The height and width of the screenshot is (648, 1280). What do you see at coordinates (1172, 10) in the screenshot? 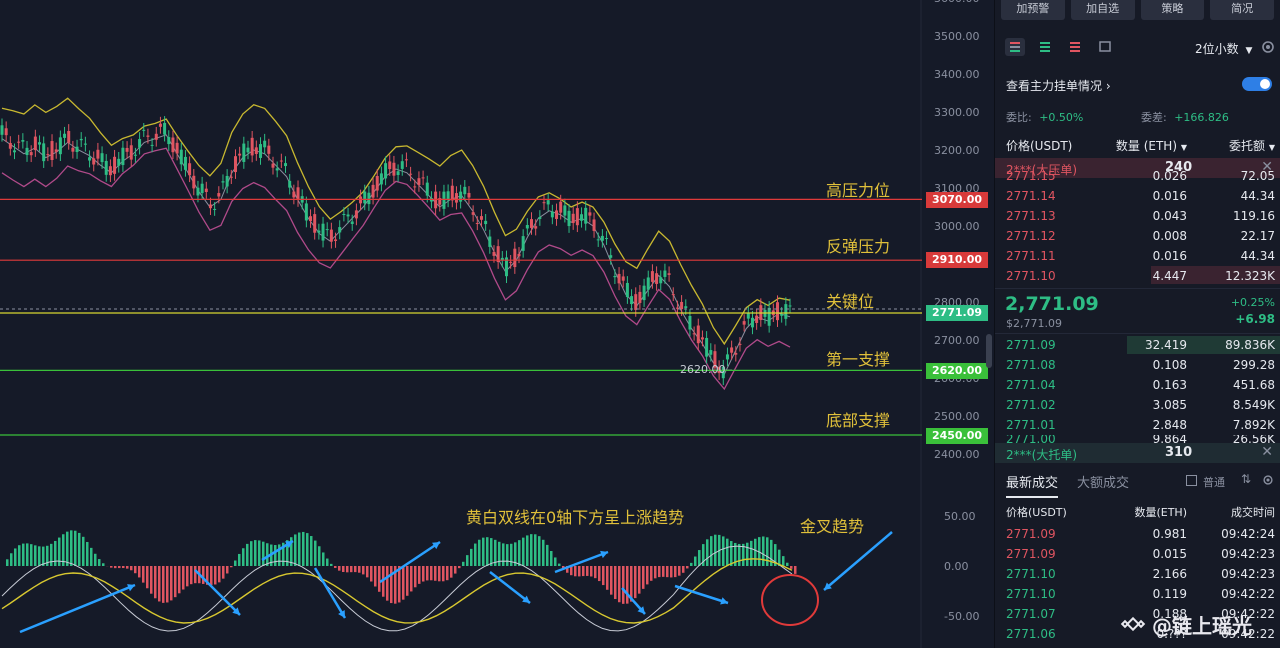
I see `strategy-button: 策略` at bounding box center [1172, 10].